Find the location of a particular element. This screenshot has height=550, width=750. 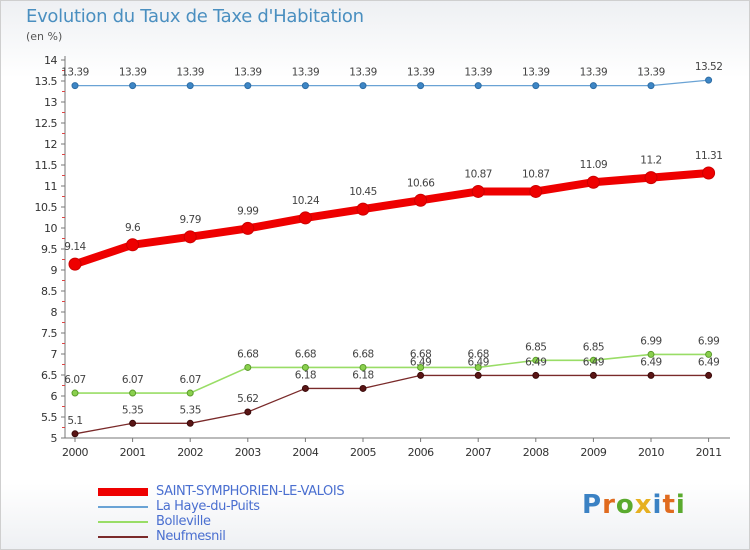

proxiti-logo: Proxiti is located at coordinates (634, 505).